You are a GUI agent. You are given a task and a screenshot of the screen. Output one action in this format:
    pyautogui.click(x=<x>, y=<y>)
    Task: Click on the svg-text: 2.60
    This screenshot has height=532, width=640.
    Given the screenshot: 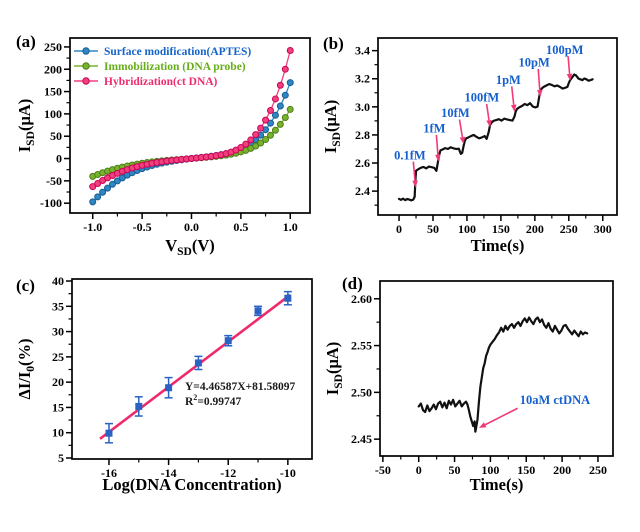 What is the action you would take?
    pyautogui.click(x=361, y=299)
    